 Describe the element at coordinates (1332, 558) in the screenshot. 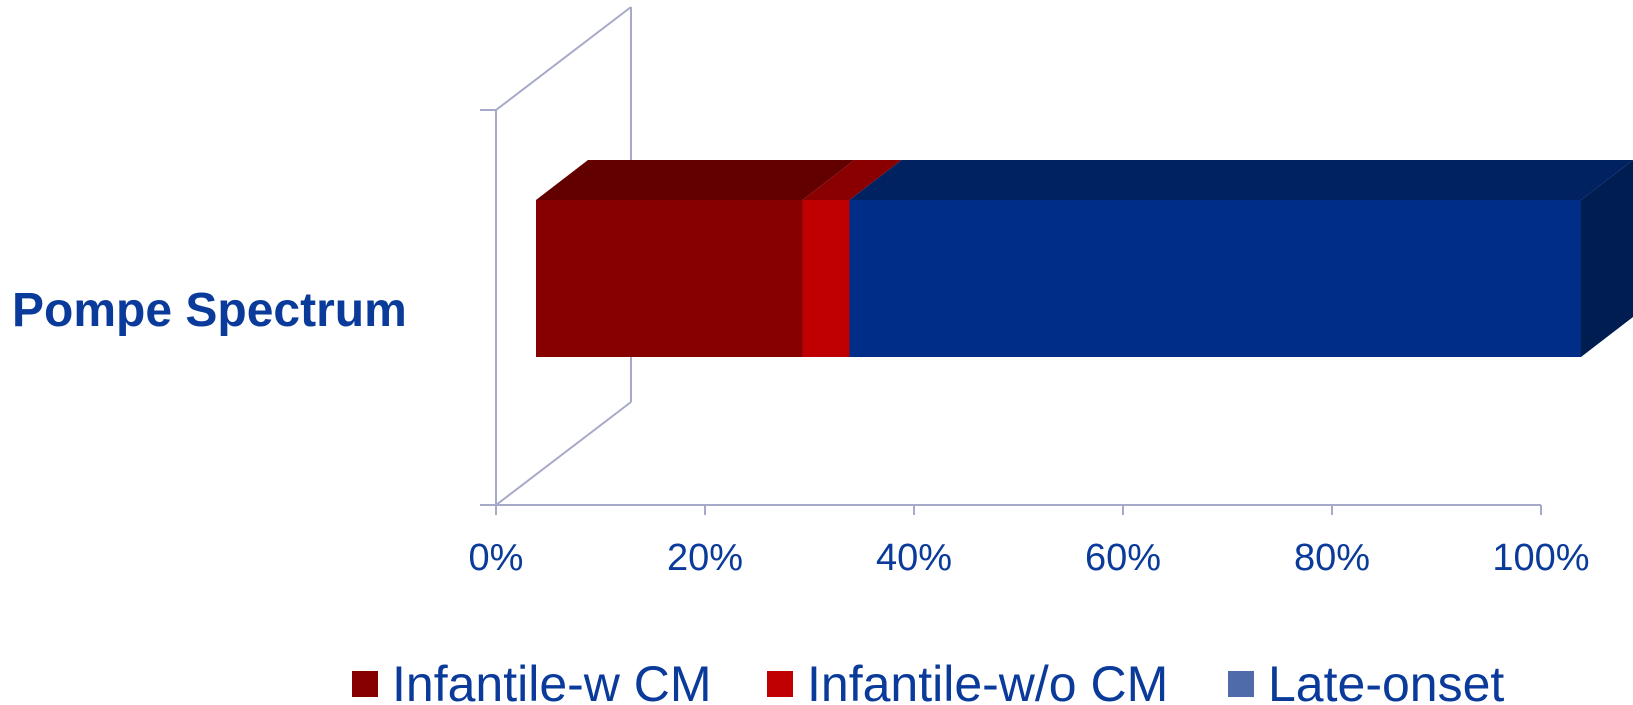

I see `x-tick-label: 80%` at that location.